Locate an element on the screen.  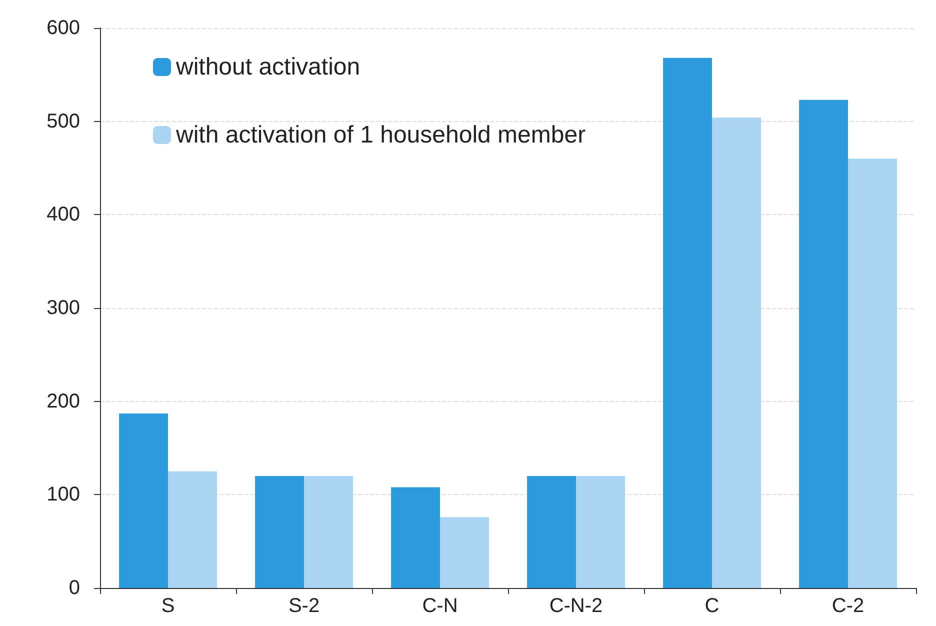
y-tick-label: 0 is located at coordinates (74, 588).